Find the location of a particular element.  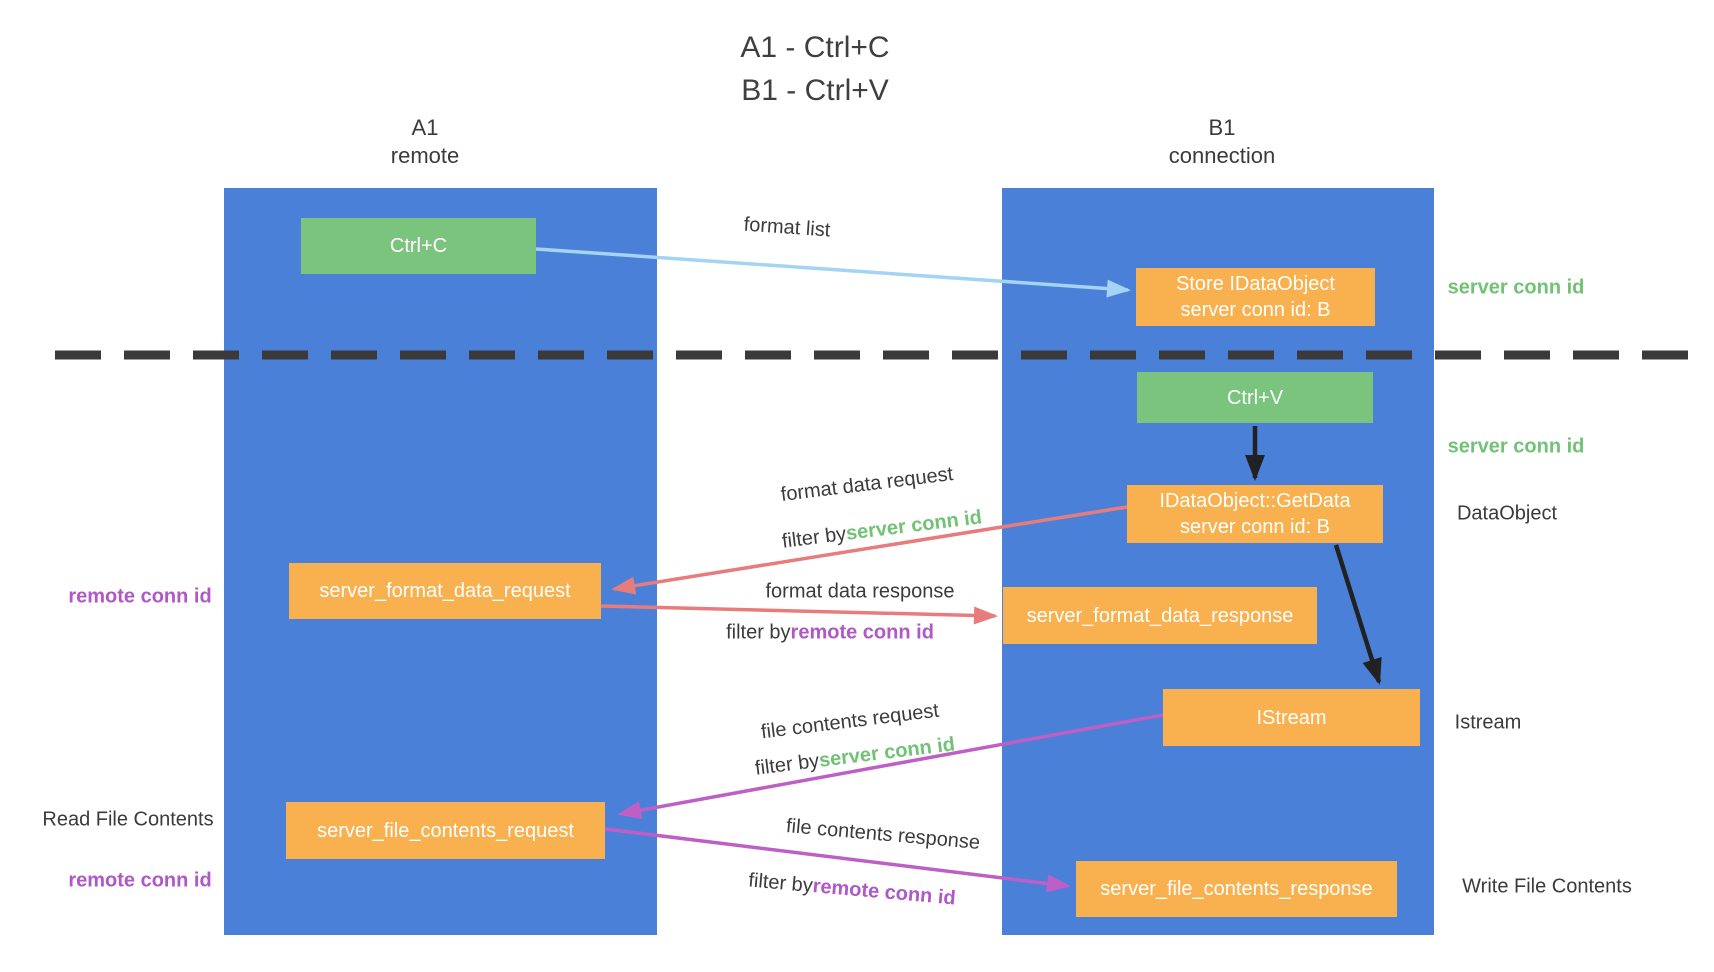

edge-label-format-data-request: format data request is located at coordinates (867, 484).